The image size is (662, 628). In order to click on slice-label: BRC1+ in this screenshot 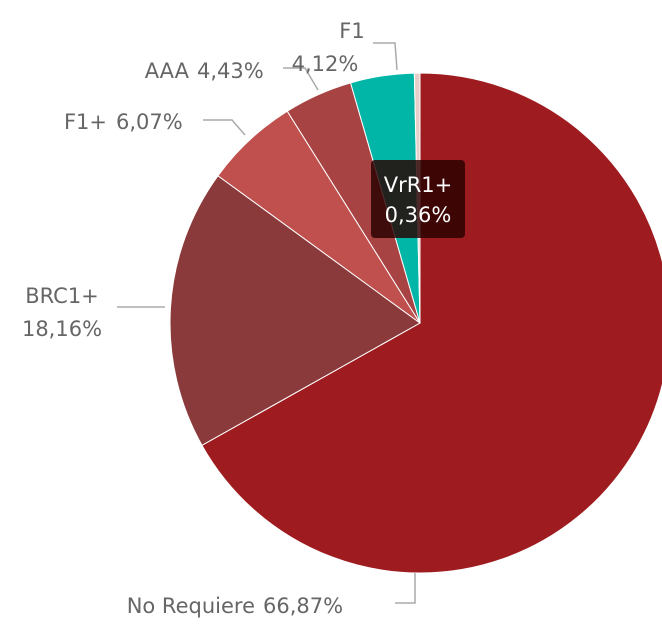, I will do `click(62, 296)`.